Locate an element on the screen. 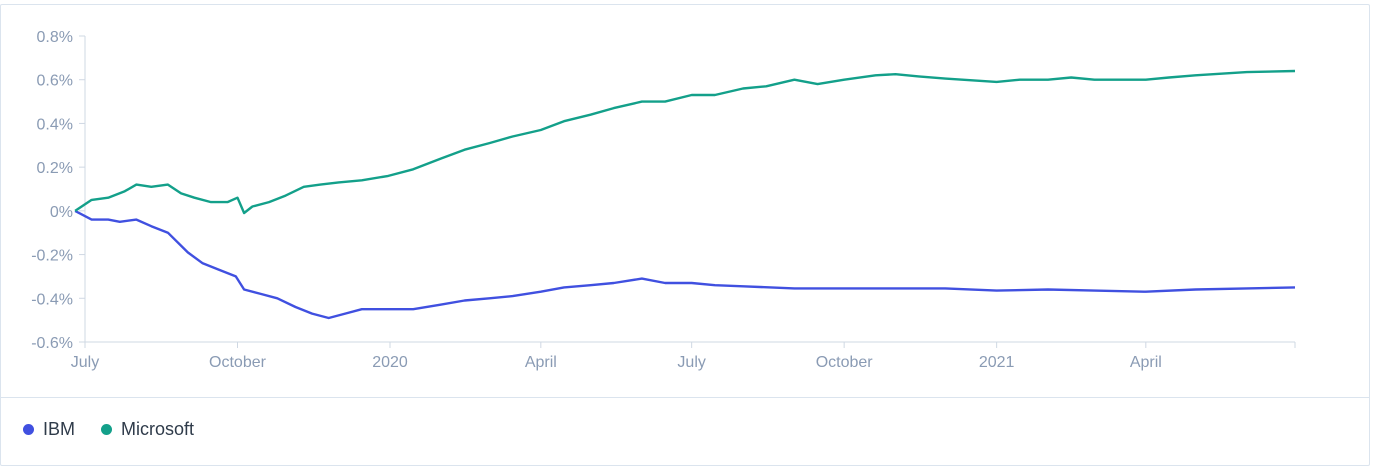 This screenshot has width=1376, height=472. x-tick-label: 2020 is located at coordinates (390, 362).